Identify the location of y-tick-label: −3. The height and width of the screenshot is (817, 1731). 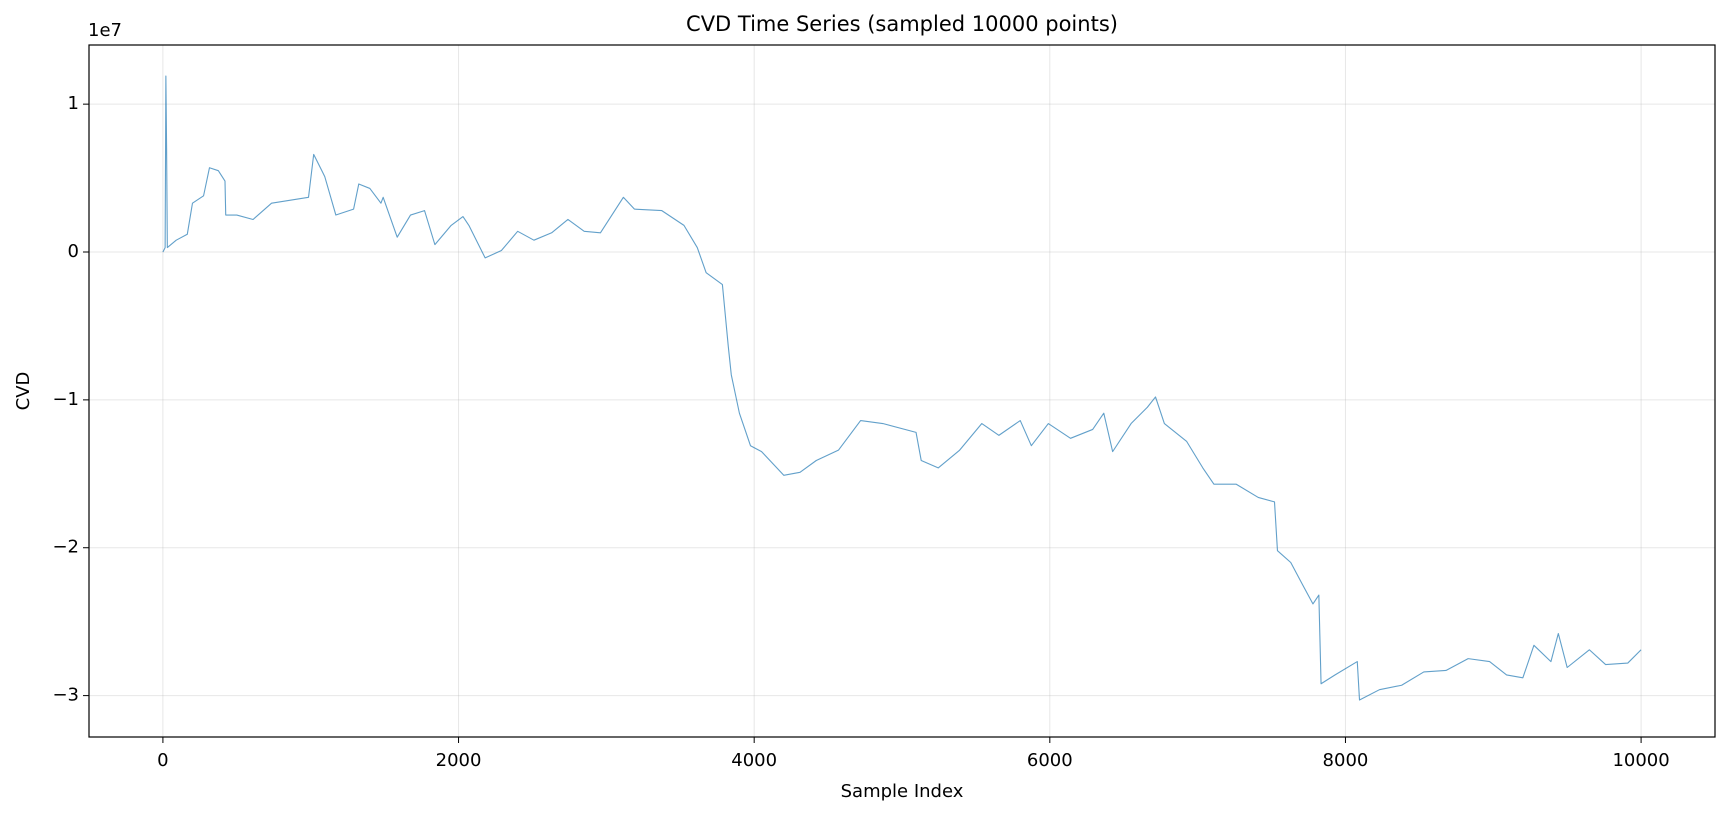
(65, 695).